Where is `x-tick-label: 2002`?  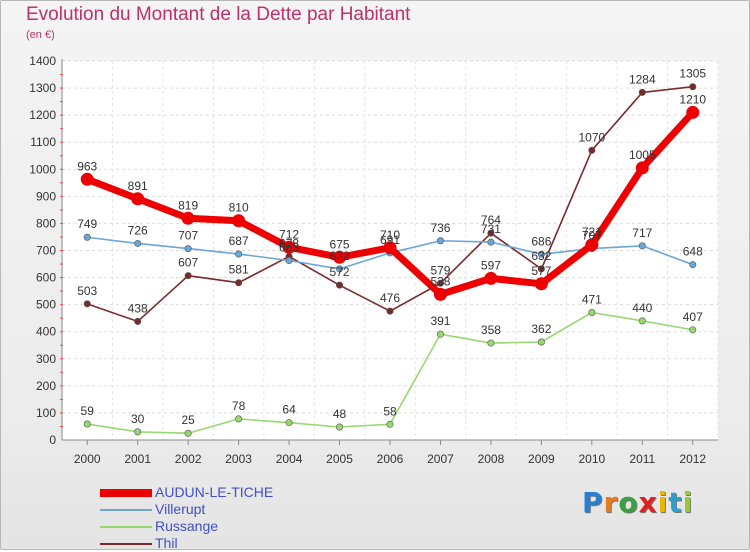 x-tick-label: 2002 is located at coordinates (188, 459).